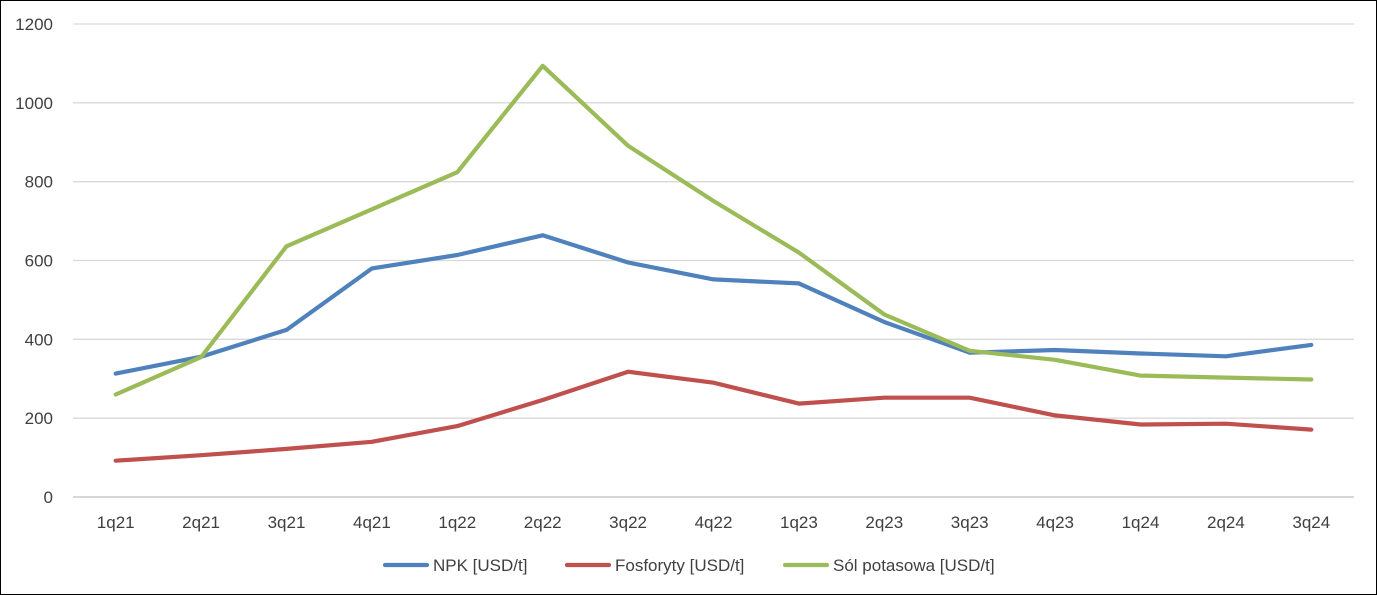 The image size is (1377, 595). Describe the element at coordinates (480, 565) in the screenshot. I see `legend-label-0: NPK [USD/t]` at that location.